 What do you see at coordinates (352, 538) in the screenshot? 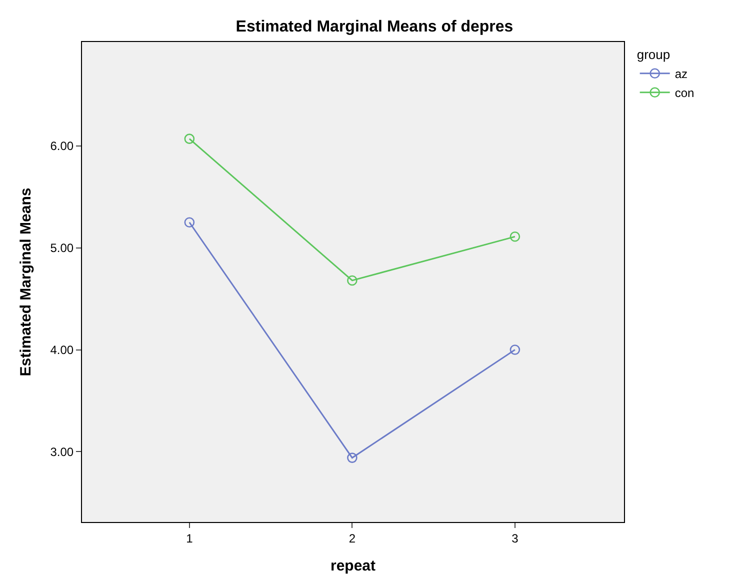
I see `x-tick-label: 2` at bounding box center [352, 538].